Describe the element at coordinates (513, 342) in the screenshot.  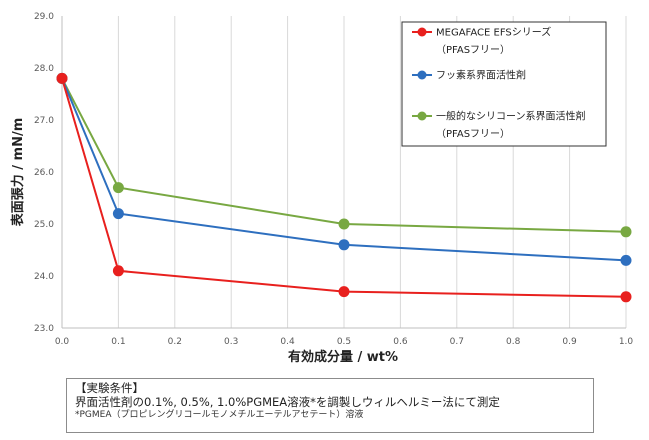
I see `x-tick-label: 0.8` at that location.